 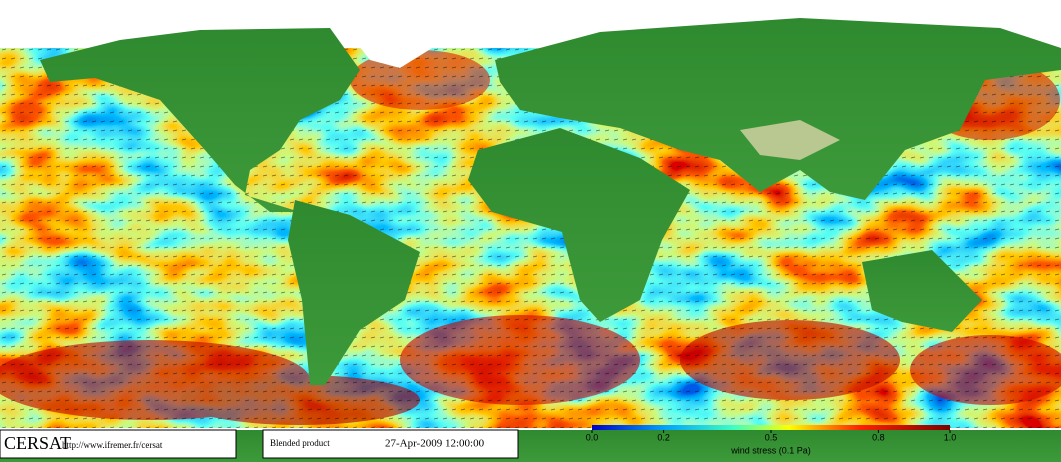 I want to click on plateau, so click(x=790, y=140).